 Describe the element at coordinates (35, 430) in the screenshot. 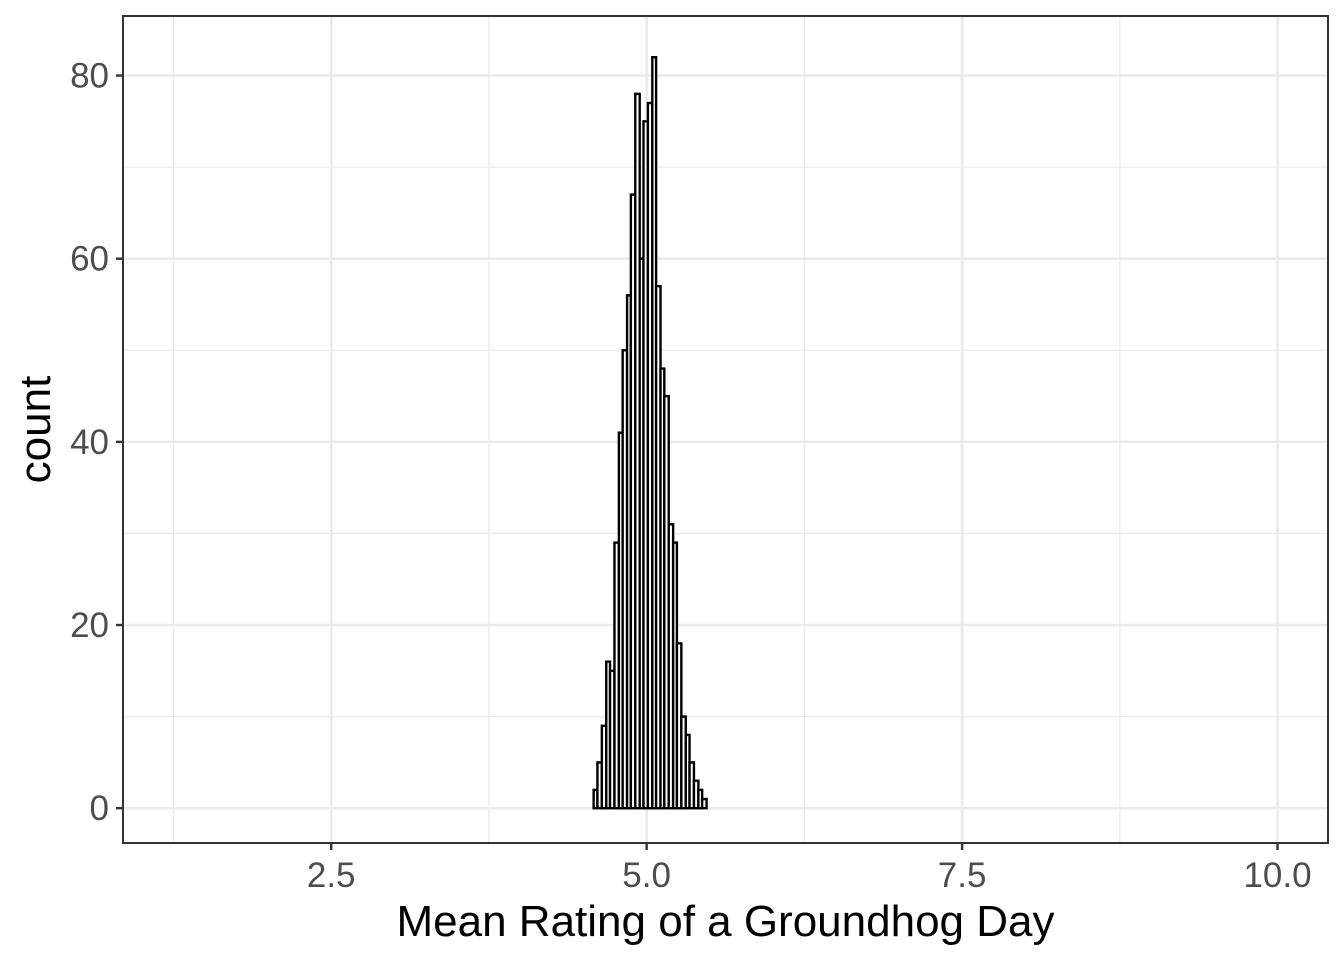

I see `y-axis-title: count` at that location.